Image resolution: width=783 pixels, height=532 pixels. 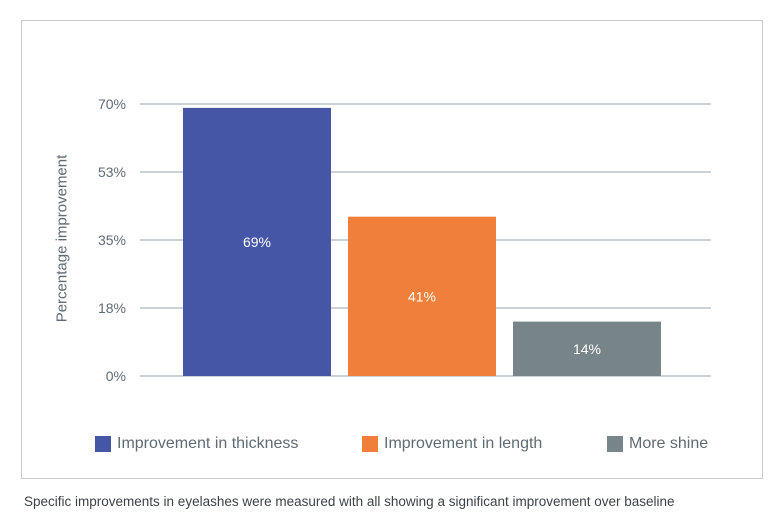 I want to click on y-tick-label: 35%, so click(x=112, y=240).